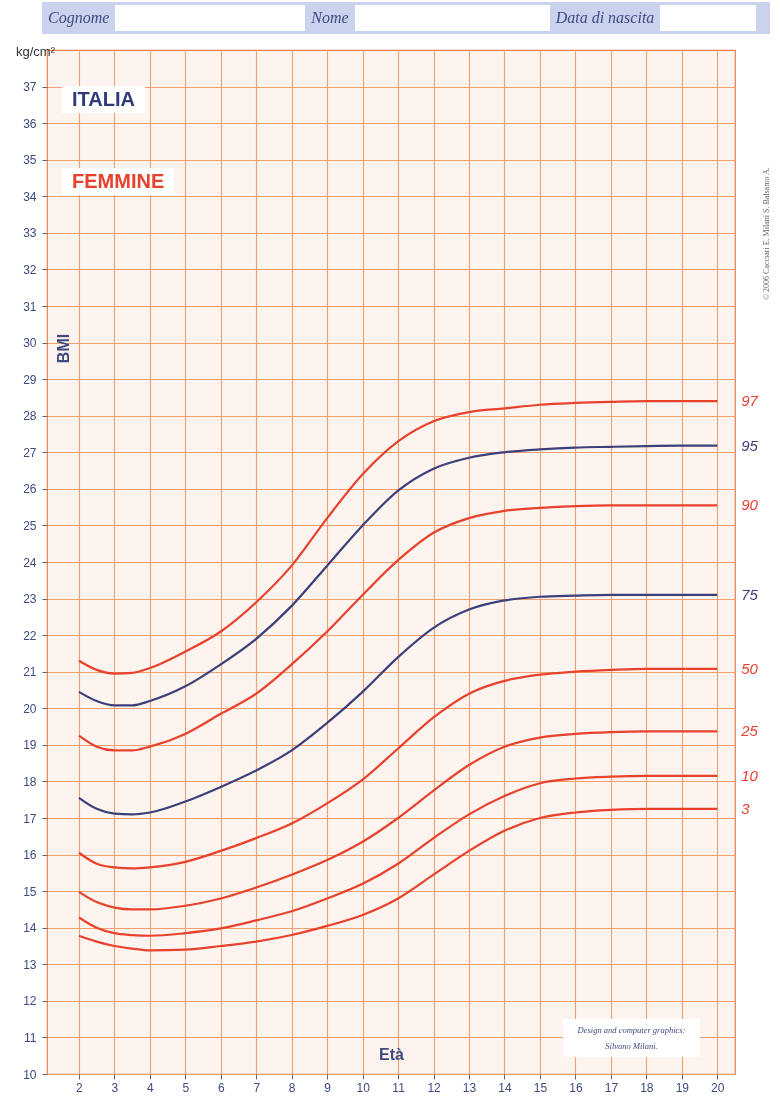 The image size is (780, 1102). Describe the element at coordinates (80, 1087) in the screenshot. I see `x-tick-label: 2` at that location.